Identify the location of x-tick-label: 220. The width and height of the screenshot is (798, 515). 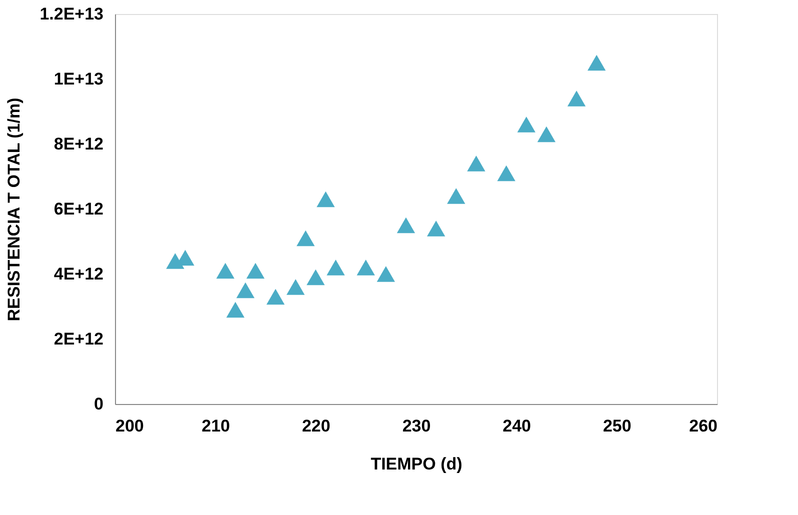
(316, 426).